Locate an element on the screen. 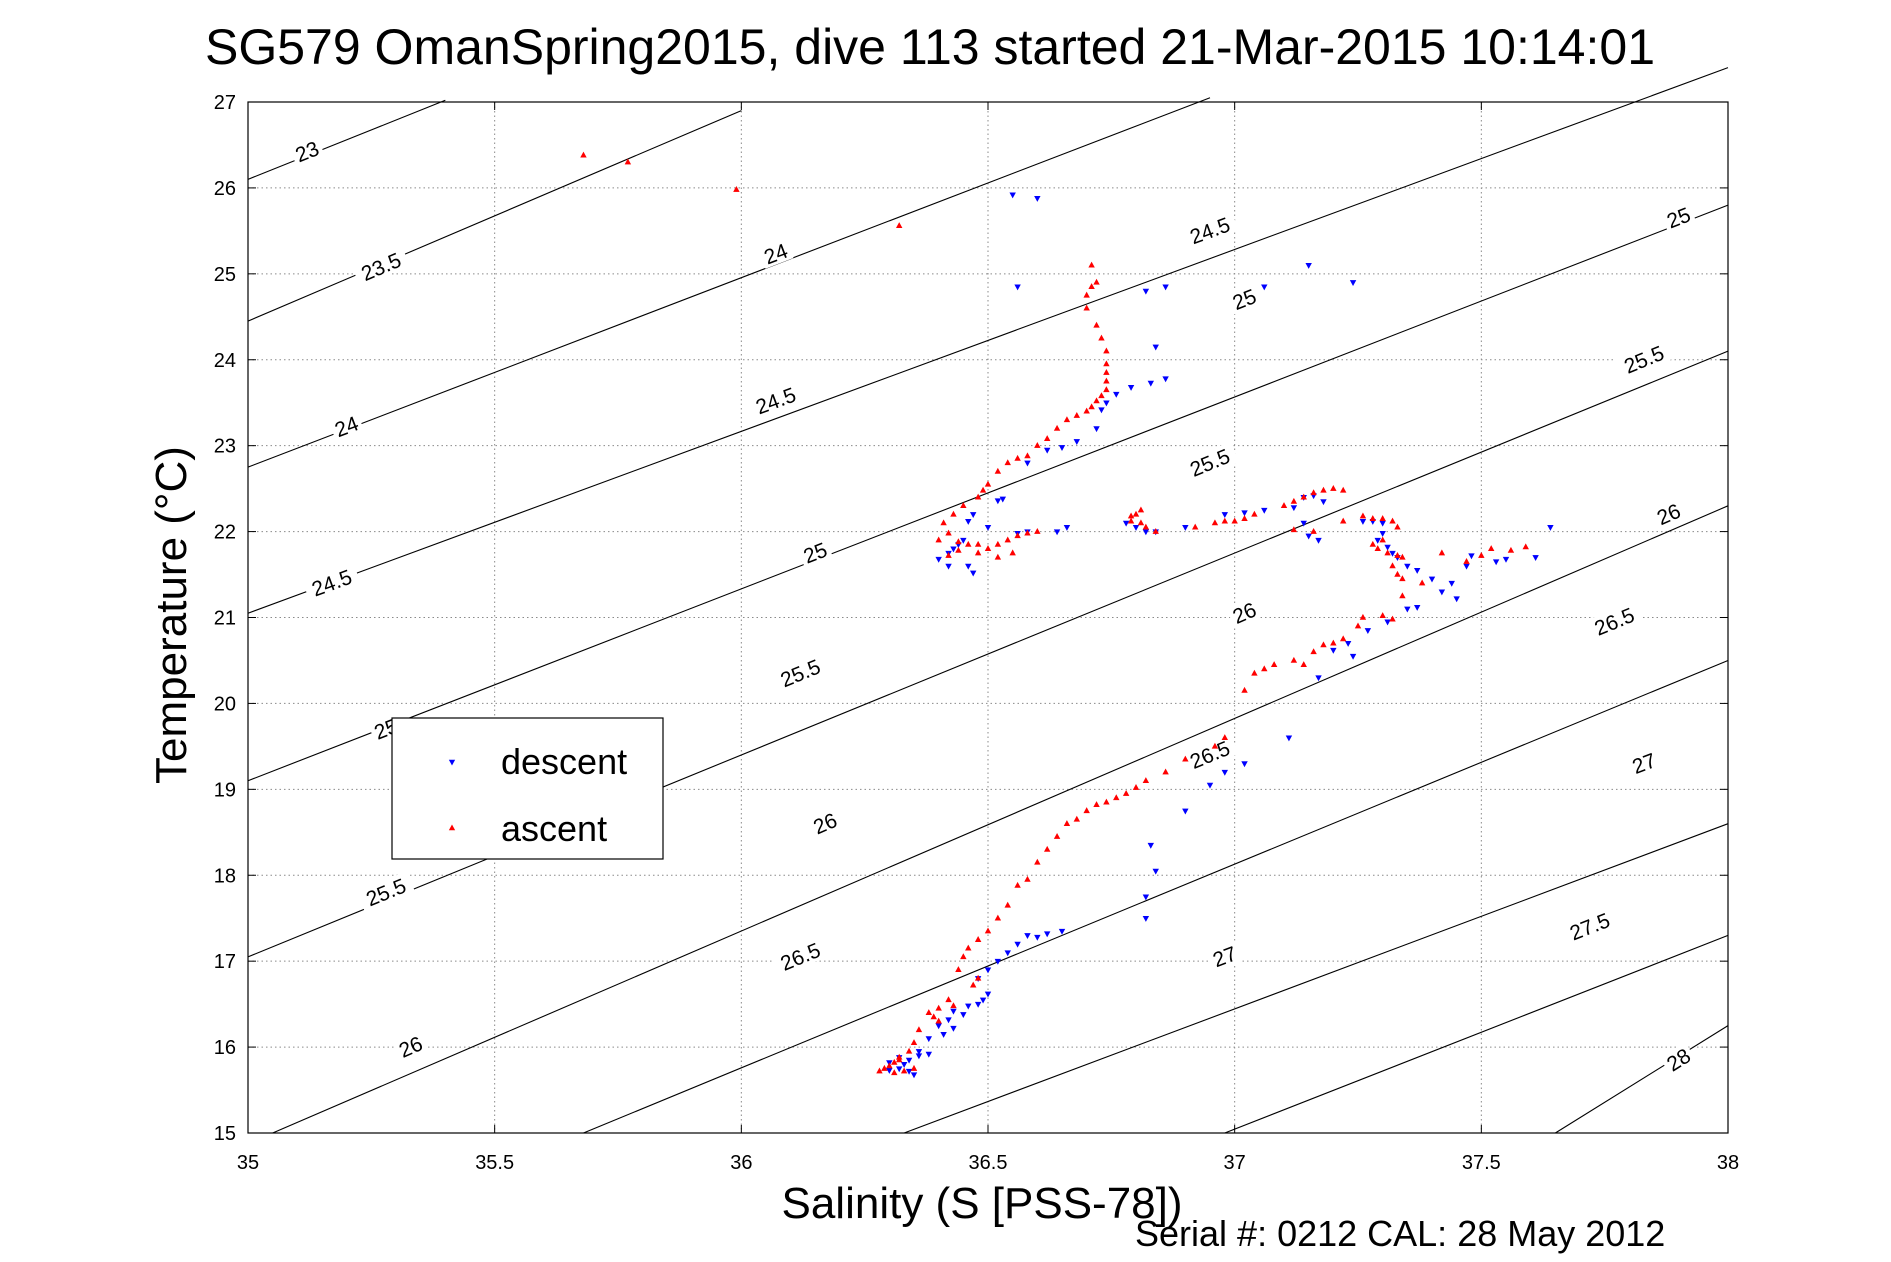  x-tick-label: 38 is located at coordinates (1728, 1163).